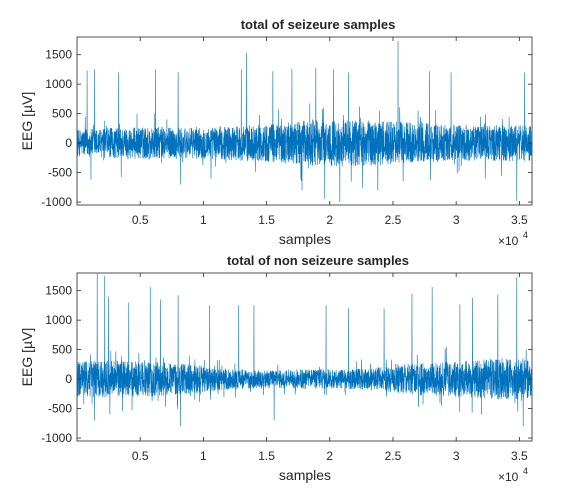  What do you see at coordinates (508, 241) in the screenshot?
I see `subplot-1-x-exponent-base: ×10` at bounding box center [508, 241].